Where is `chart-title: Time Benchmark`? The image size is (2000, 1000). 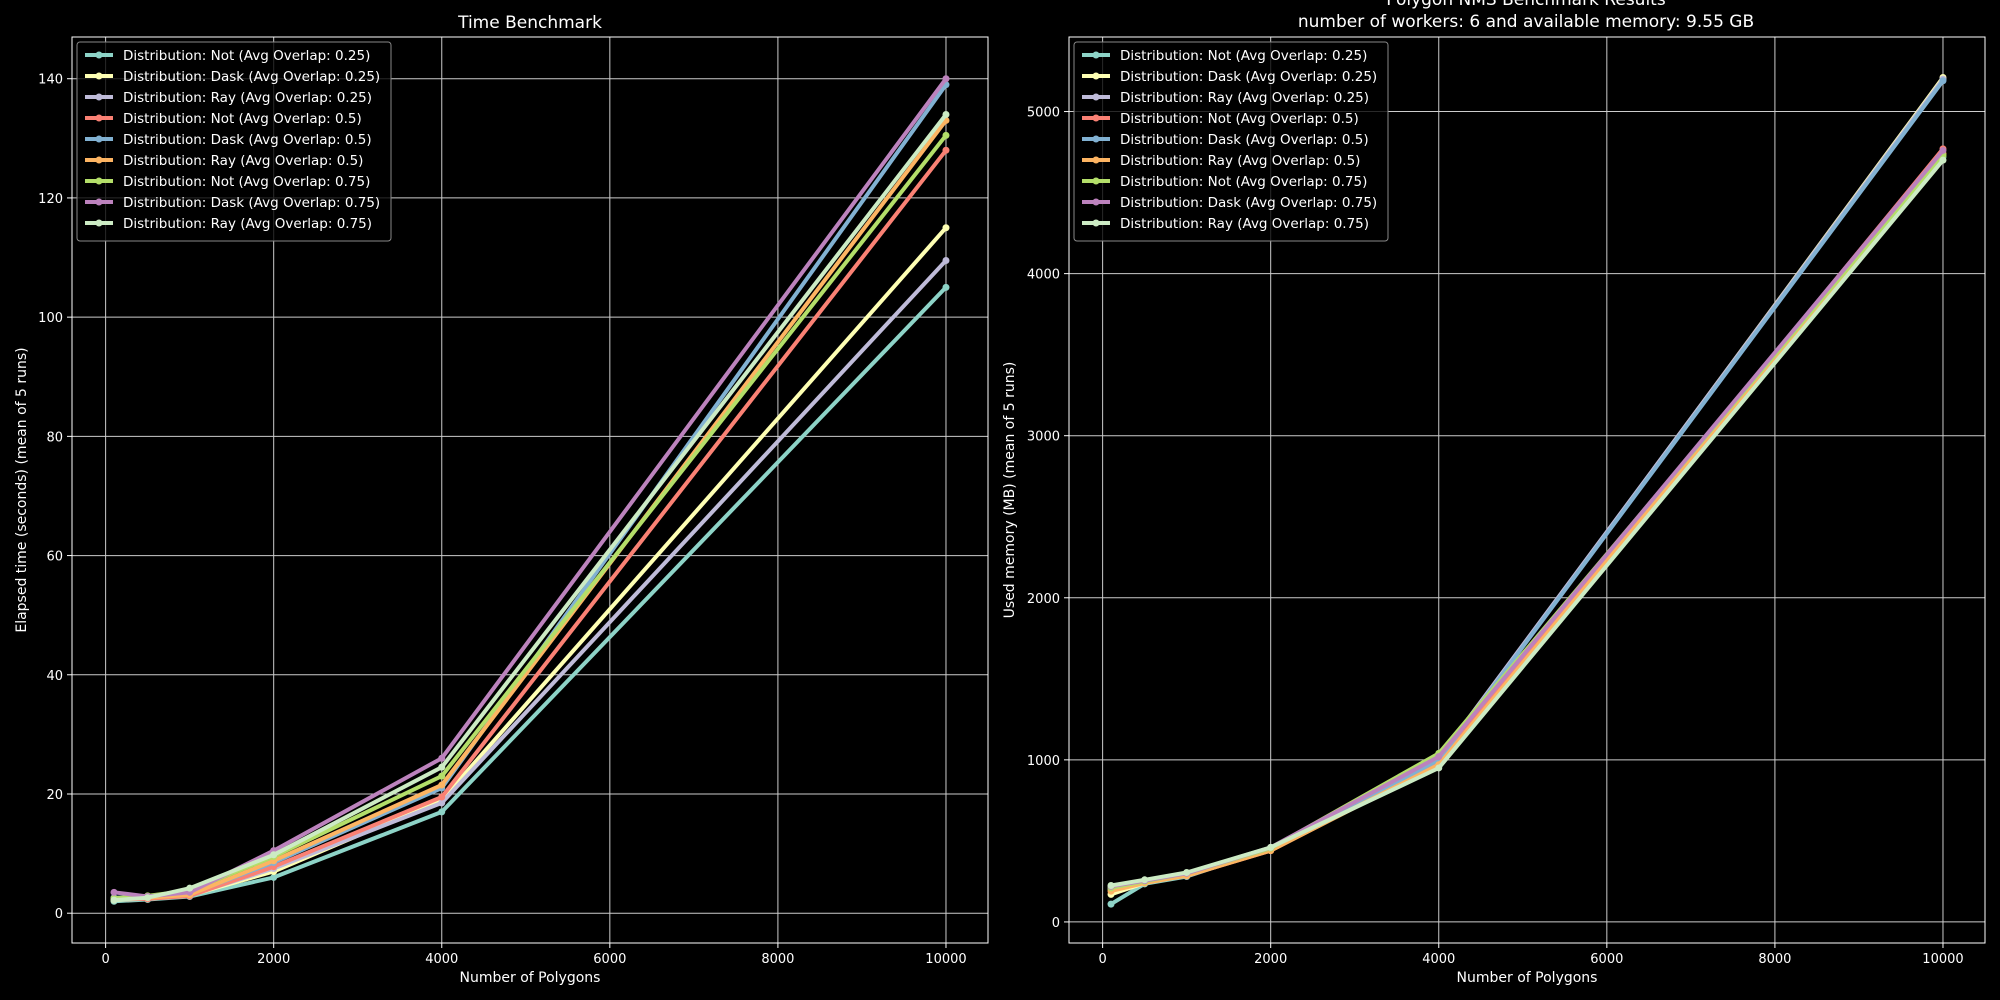
chart-title: Time Benchmark is located at coordinates (529, 23).